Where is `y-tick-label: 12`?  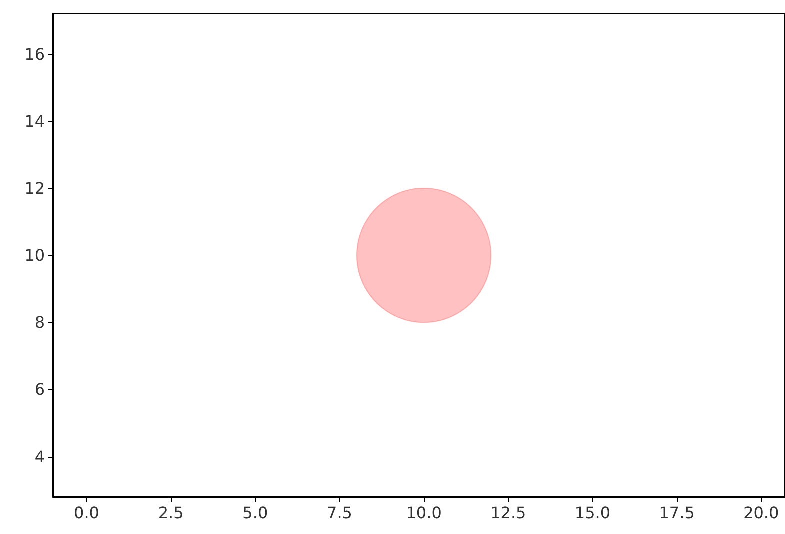
y-tick-label: 12 is located at coordinates (34, 188).